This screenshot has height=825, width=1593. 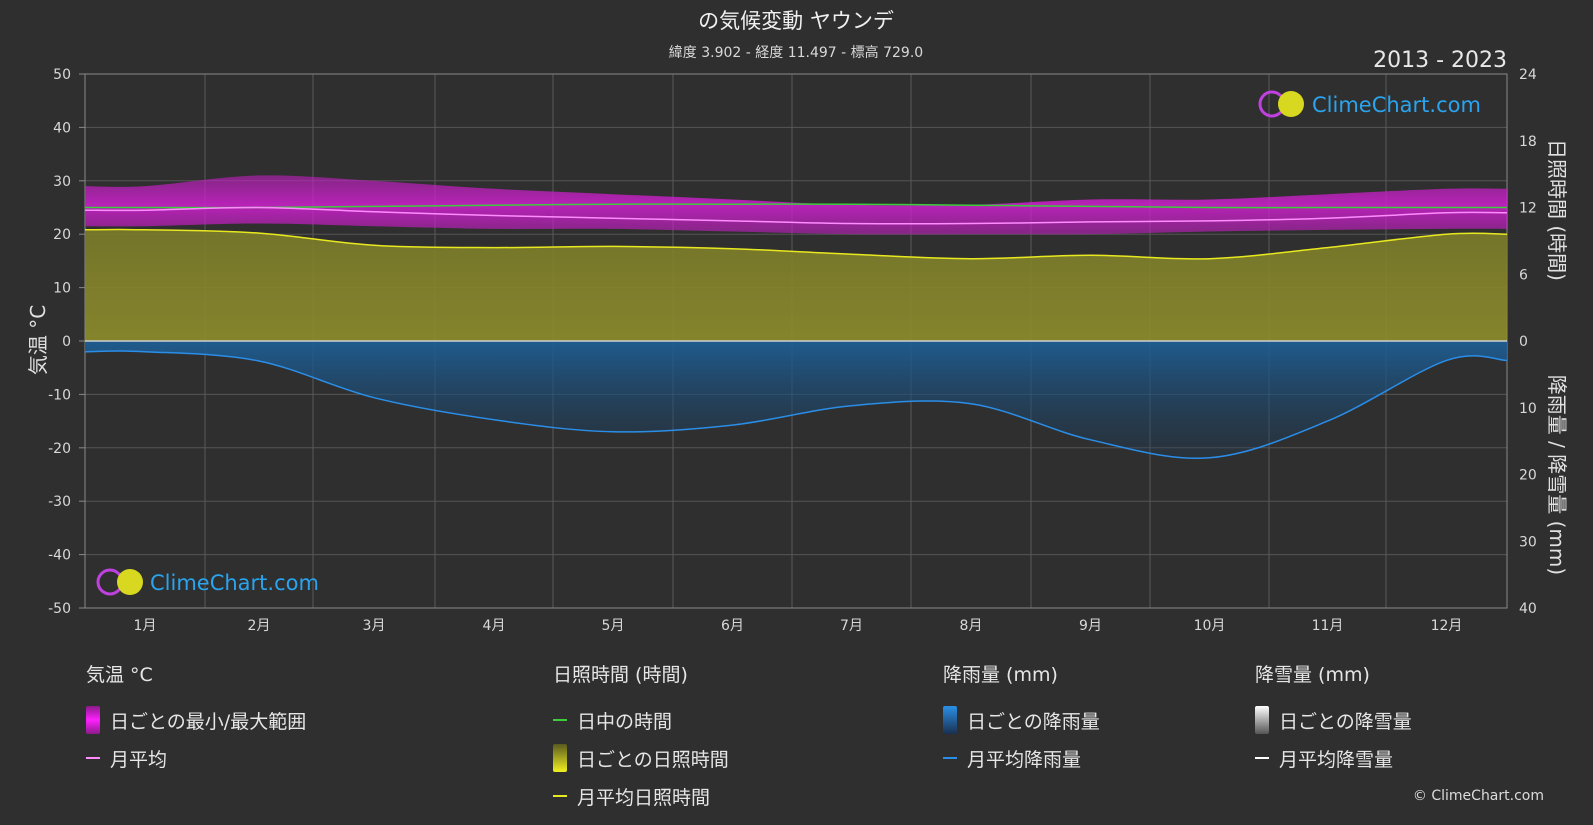 What do you see at coordinates (59, 449) in the screenshot?
I see `left-tick-label: -20` at bounding box center [59, 449].